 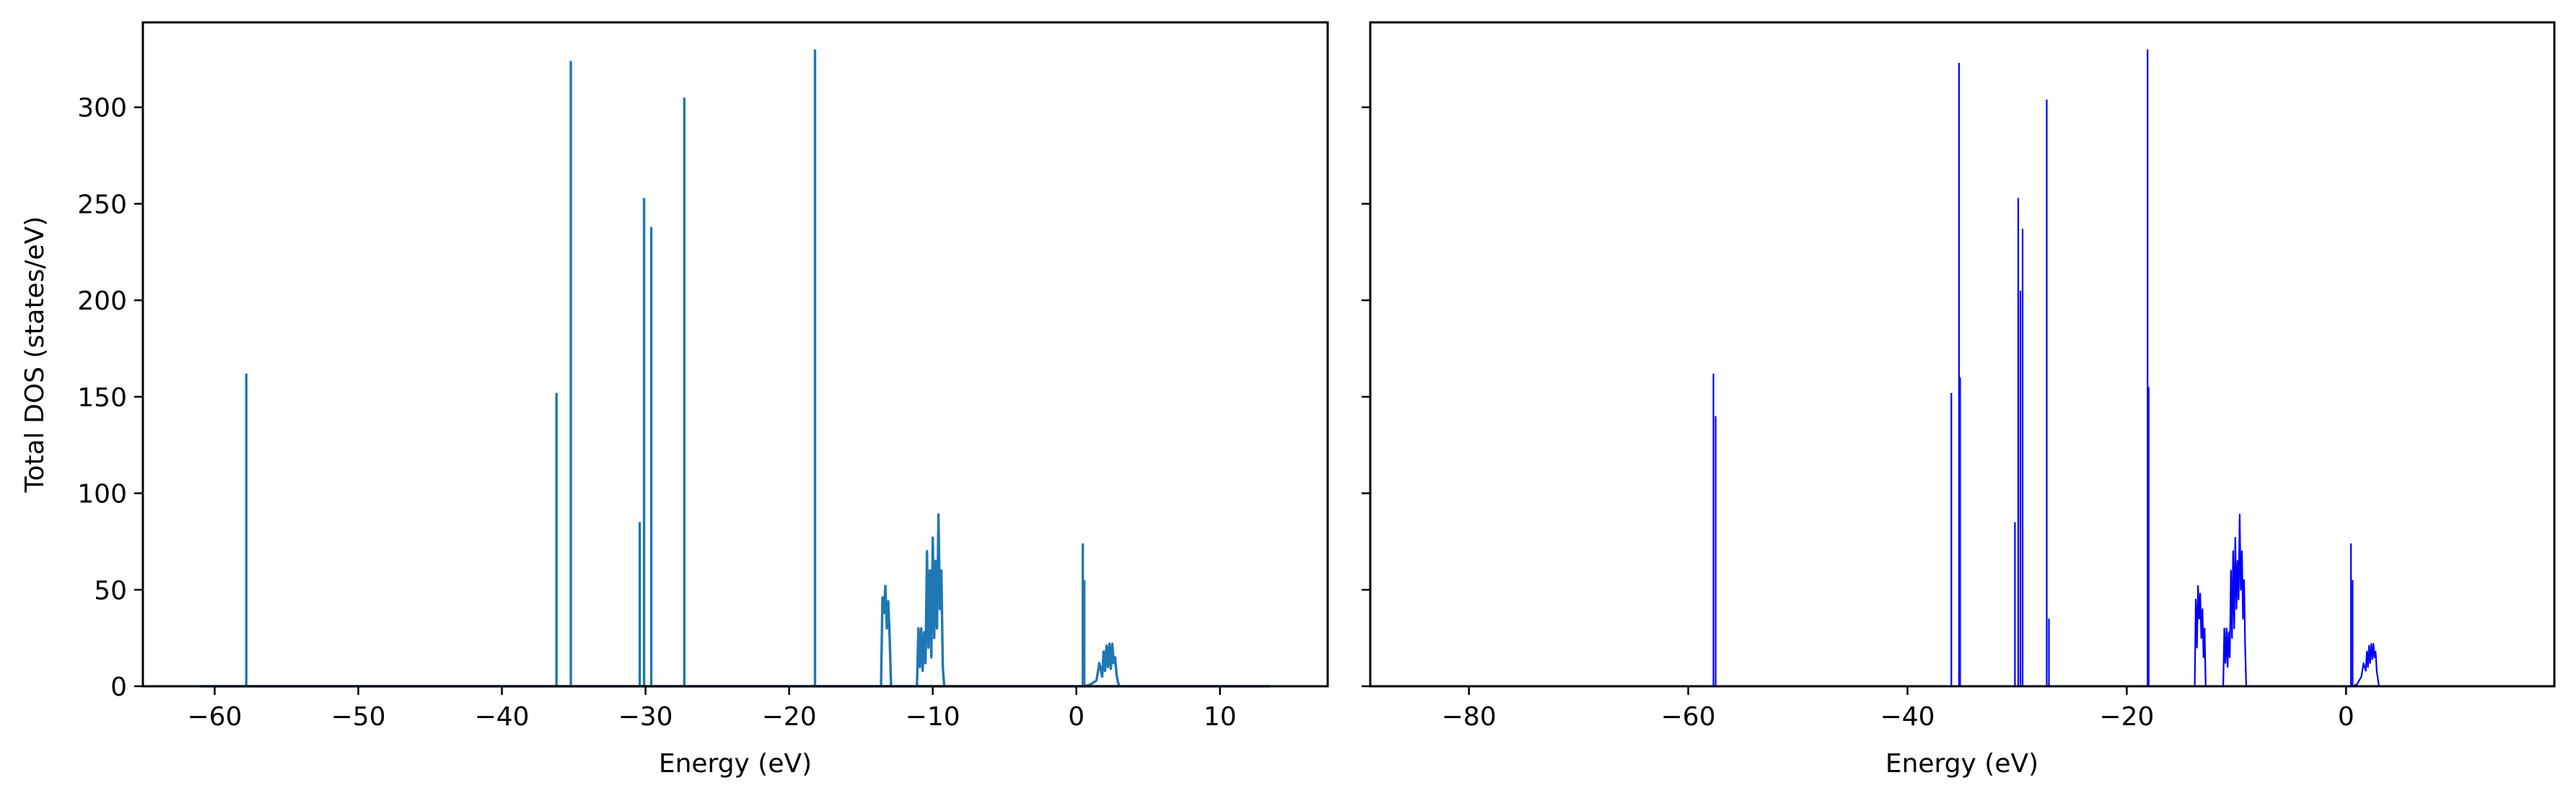 I want to click on left-y-tick-label: 300, so click(x=102, y=108).